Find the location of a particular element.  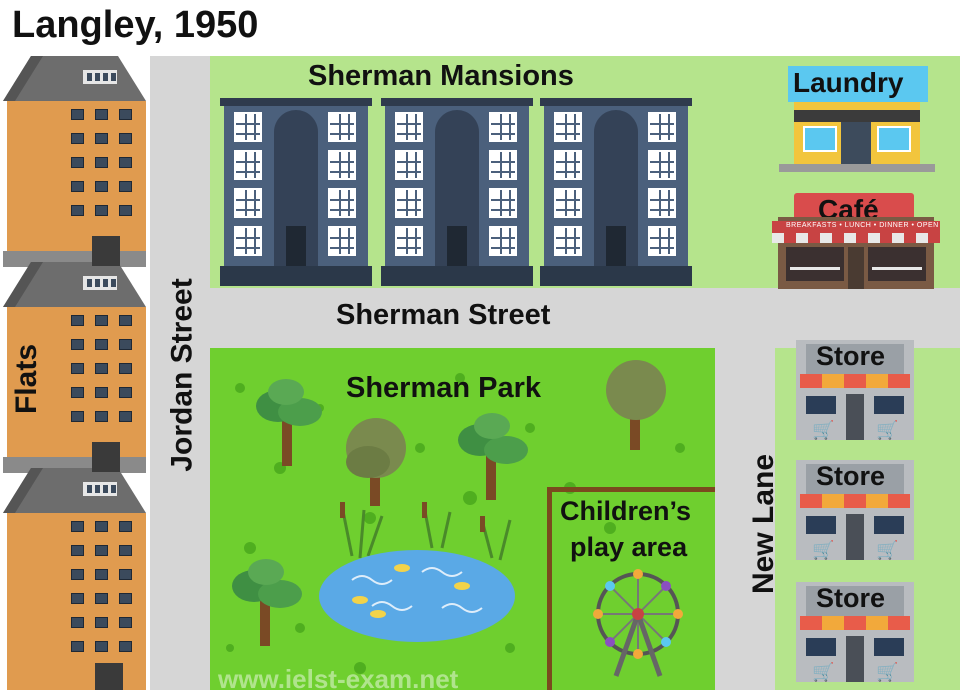

laundry-building: Laundry is located at coordinates (857, 119).